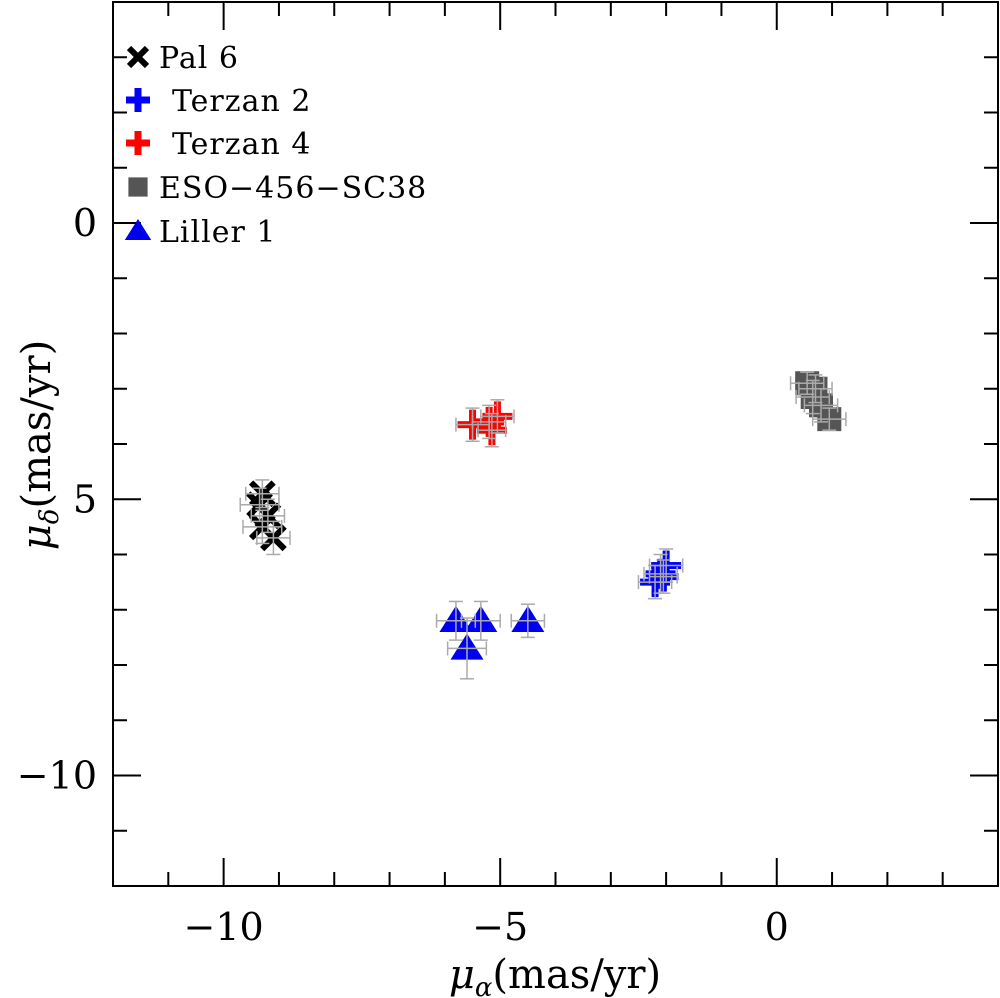 The image size is (1000, 998). What do you see at coordinates (484, 985) in the screenshot?
I see `x-axis-label-subscript: α` at bounding box center [484, 985].